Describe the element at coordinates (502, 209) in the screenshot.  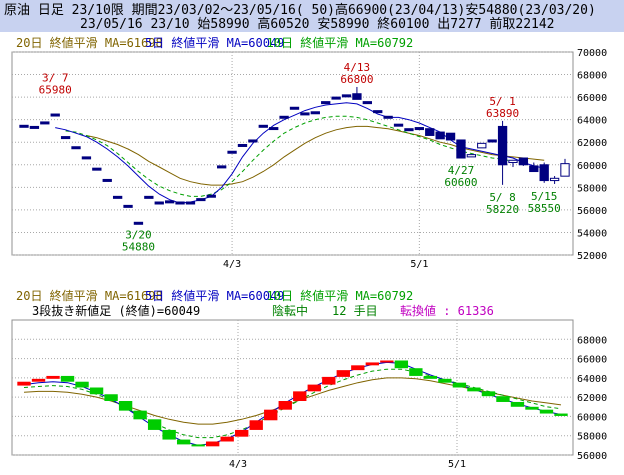
I see `annotation-value: 58220` at that location.